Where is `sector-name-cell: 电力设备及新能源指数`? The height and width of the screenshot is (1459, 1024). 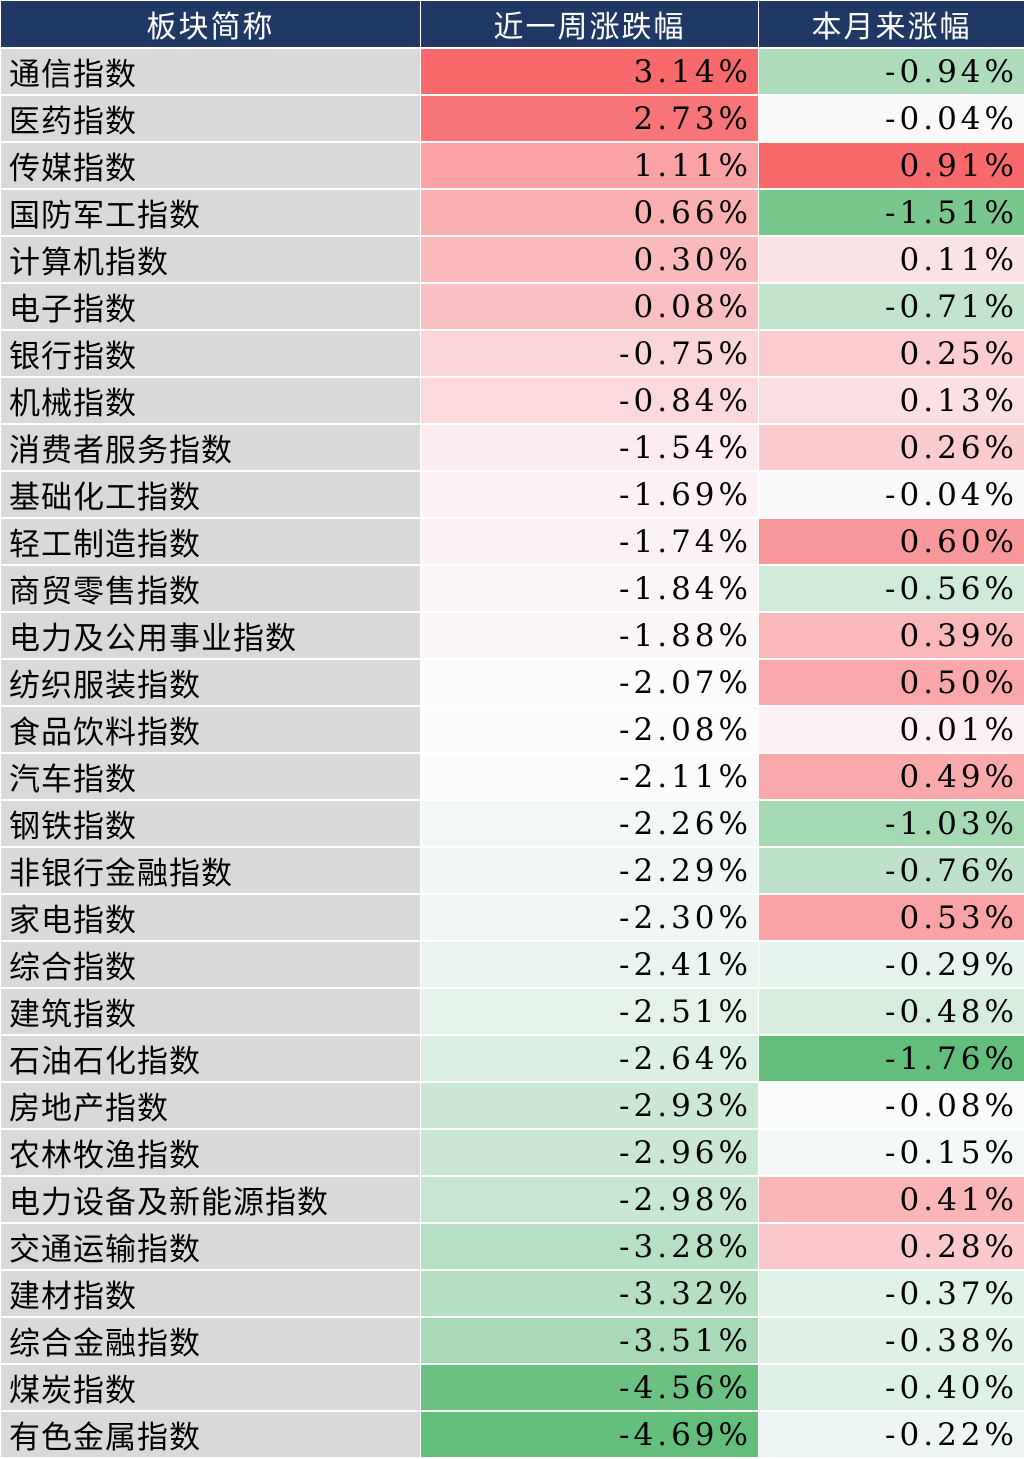 sector-name-cell: 电力设备及新能源指数 is located at coordinates (211, 1199).